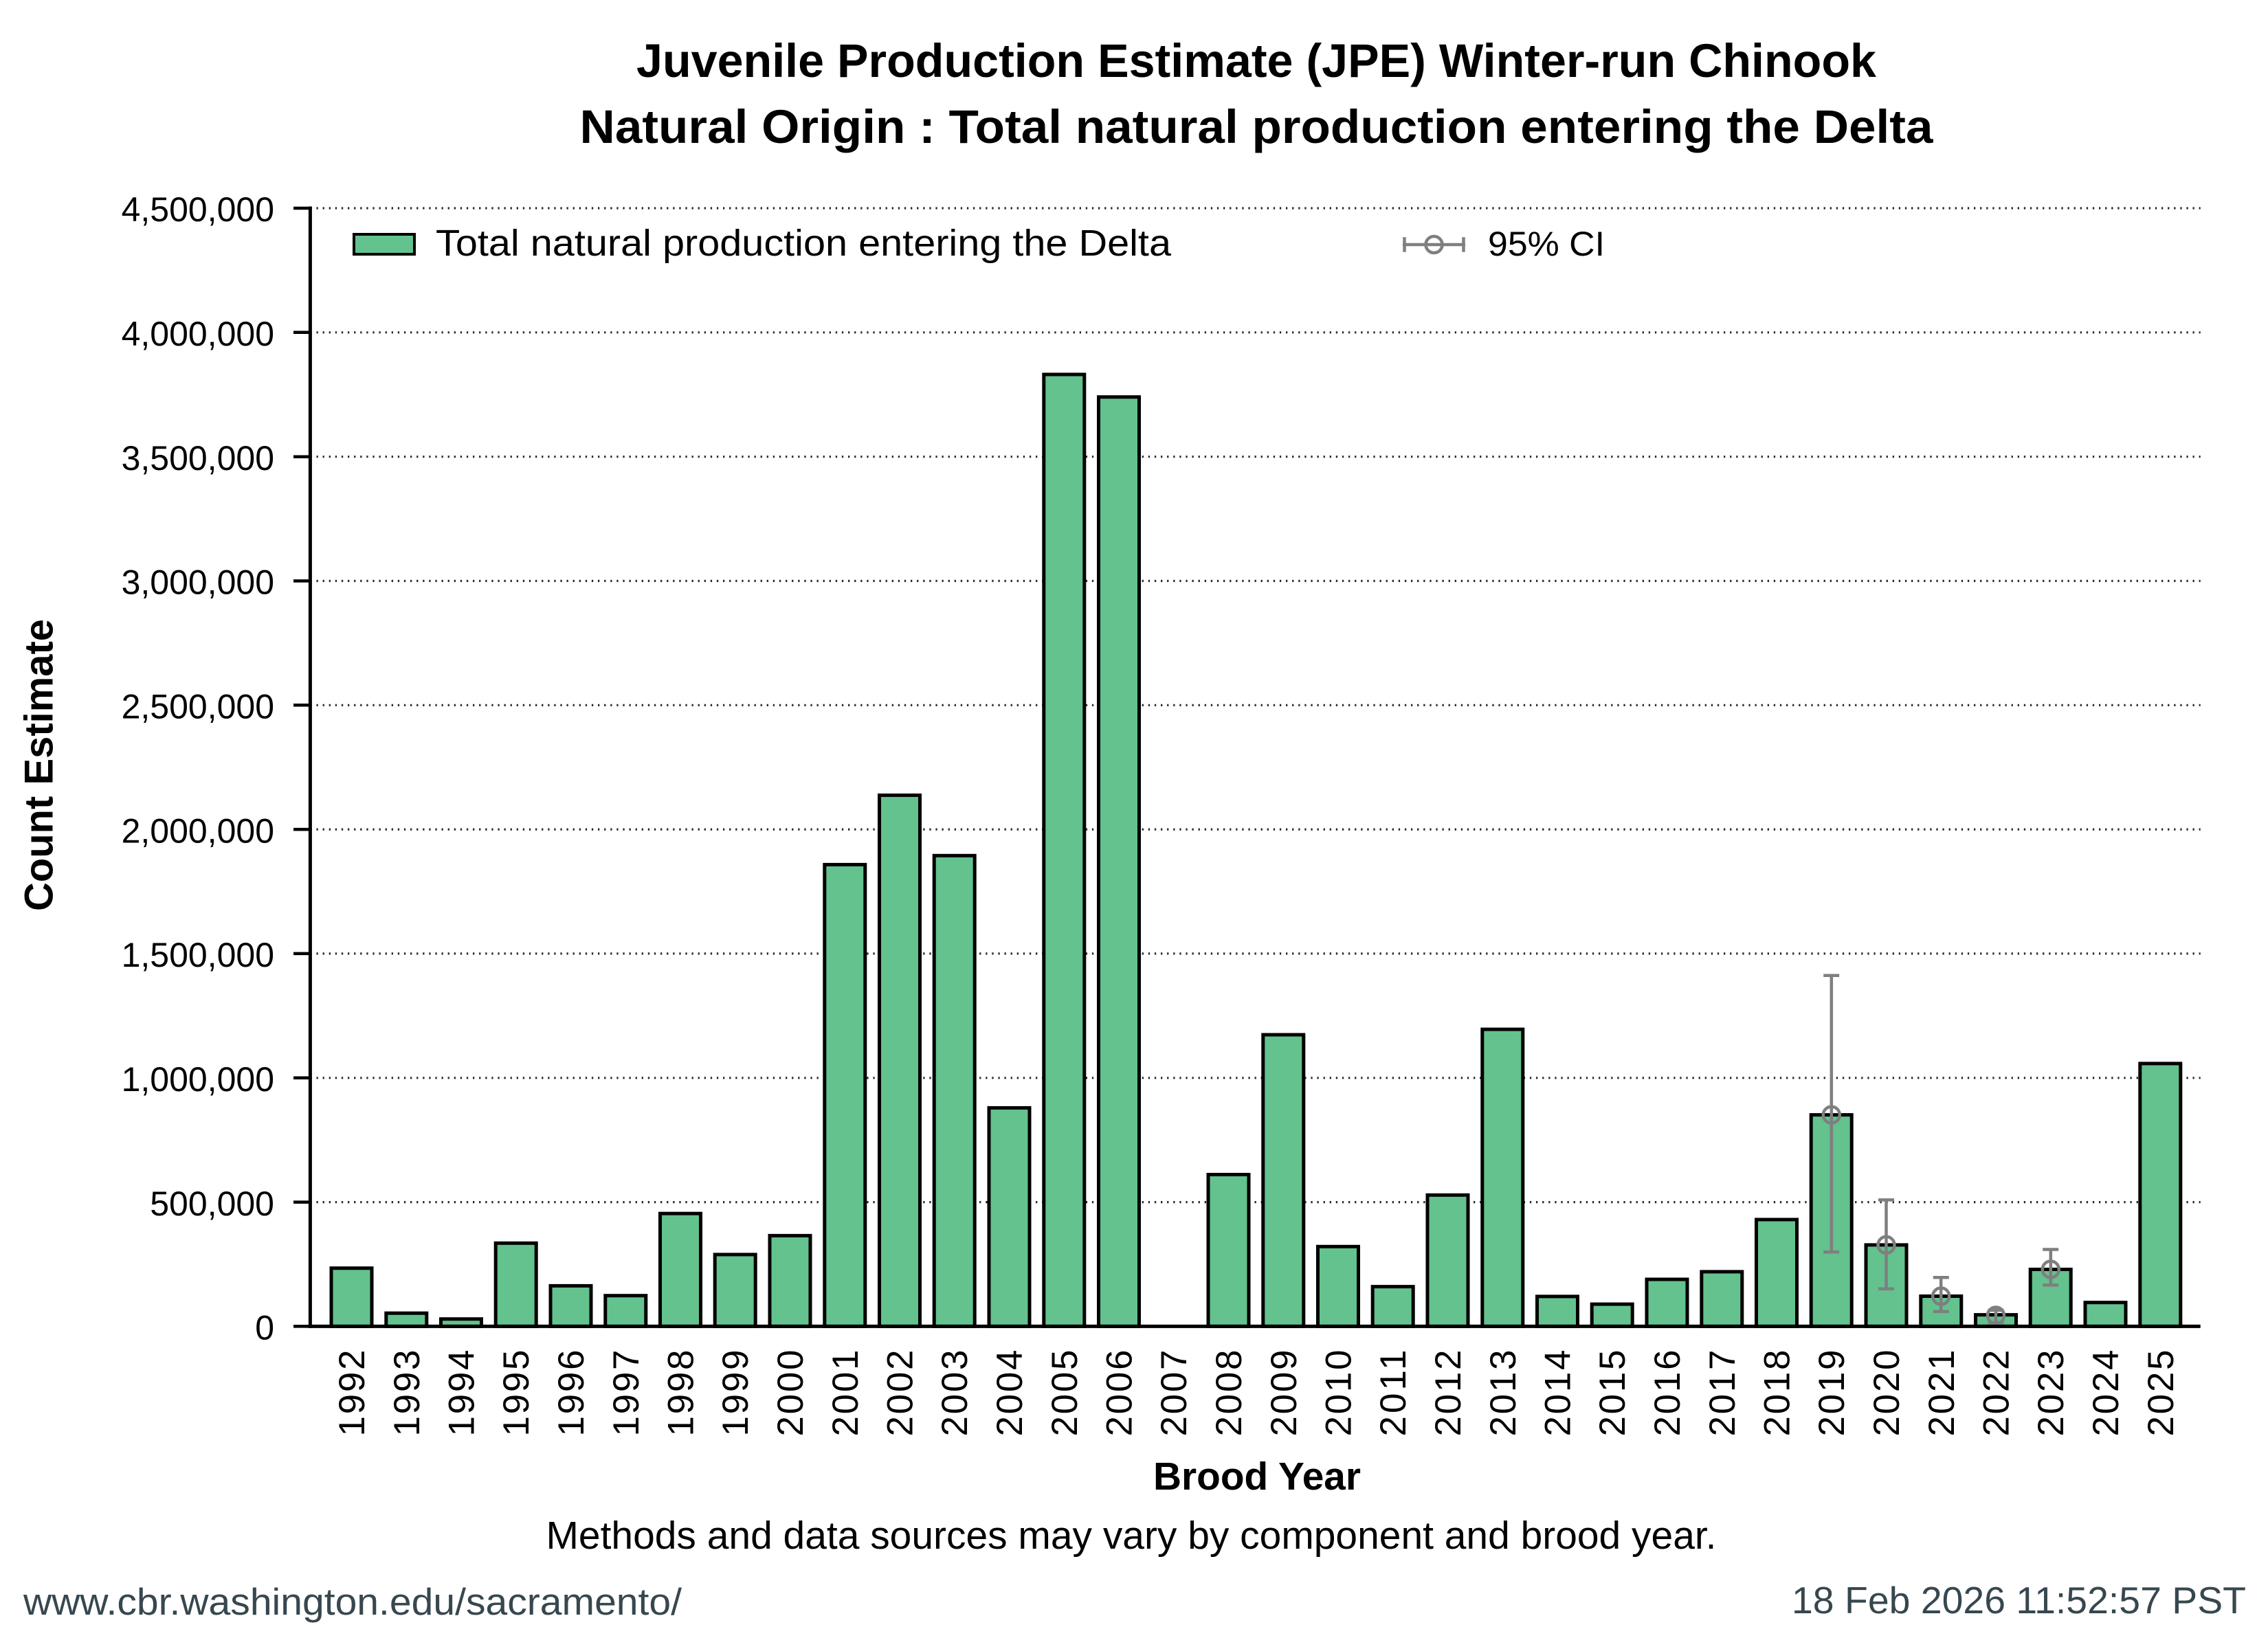 The height and width of the screenshot is (1649, 2268). What do you see at coordinates (352, 1601) in the screenshot?
I see `svg-text:www.cbr.washington.edu/sacrame: www.cbr.washington.edu/sacramento/` at bounding box center [352, 1601].